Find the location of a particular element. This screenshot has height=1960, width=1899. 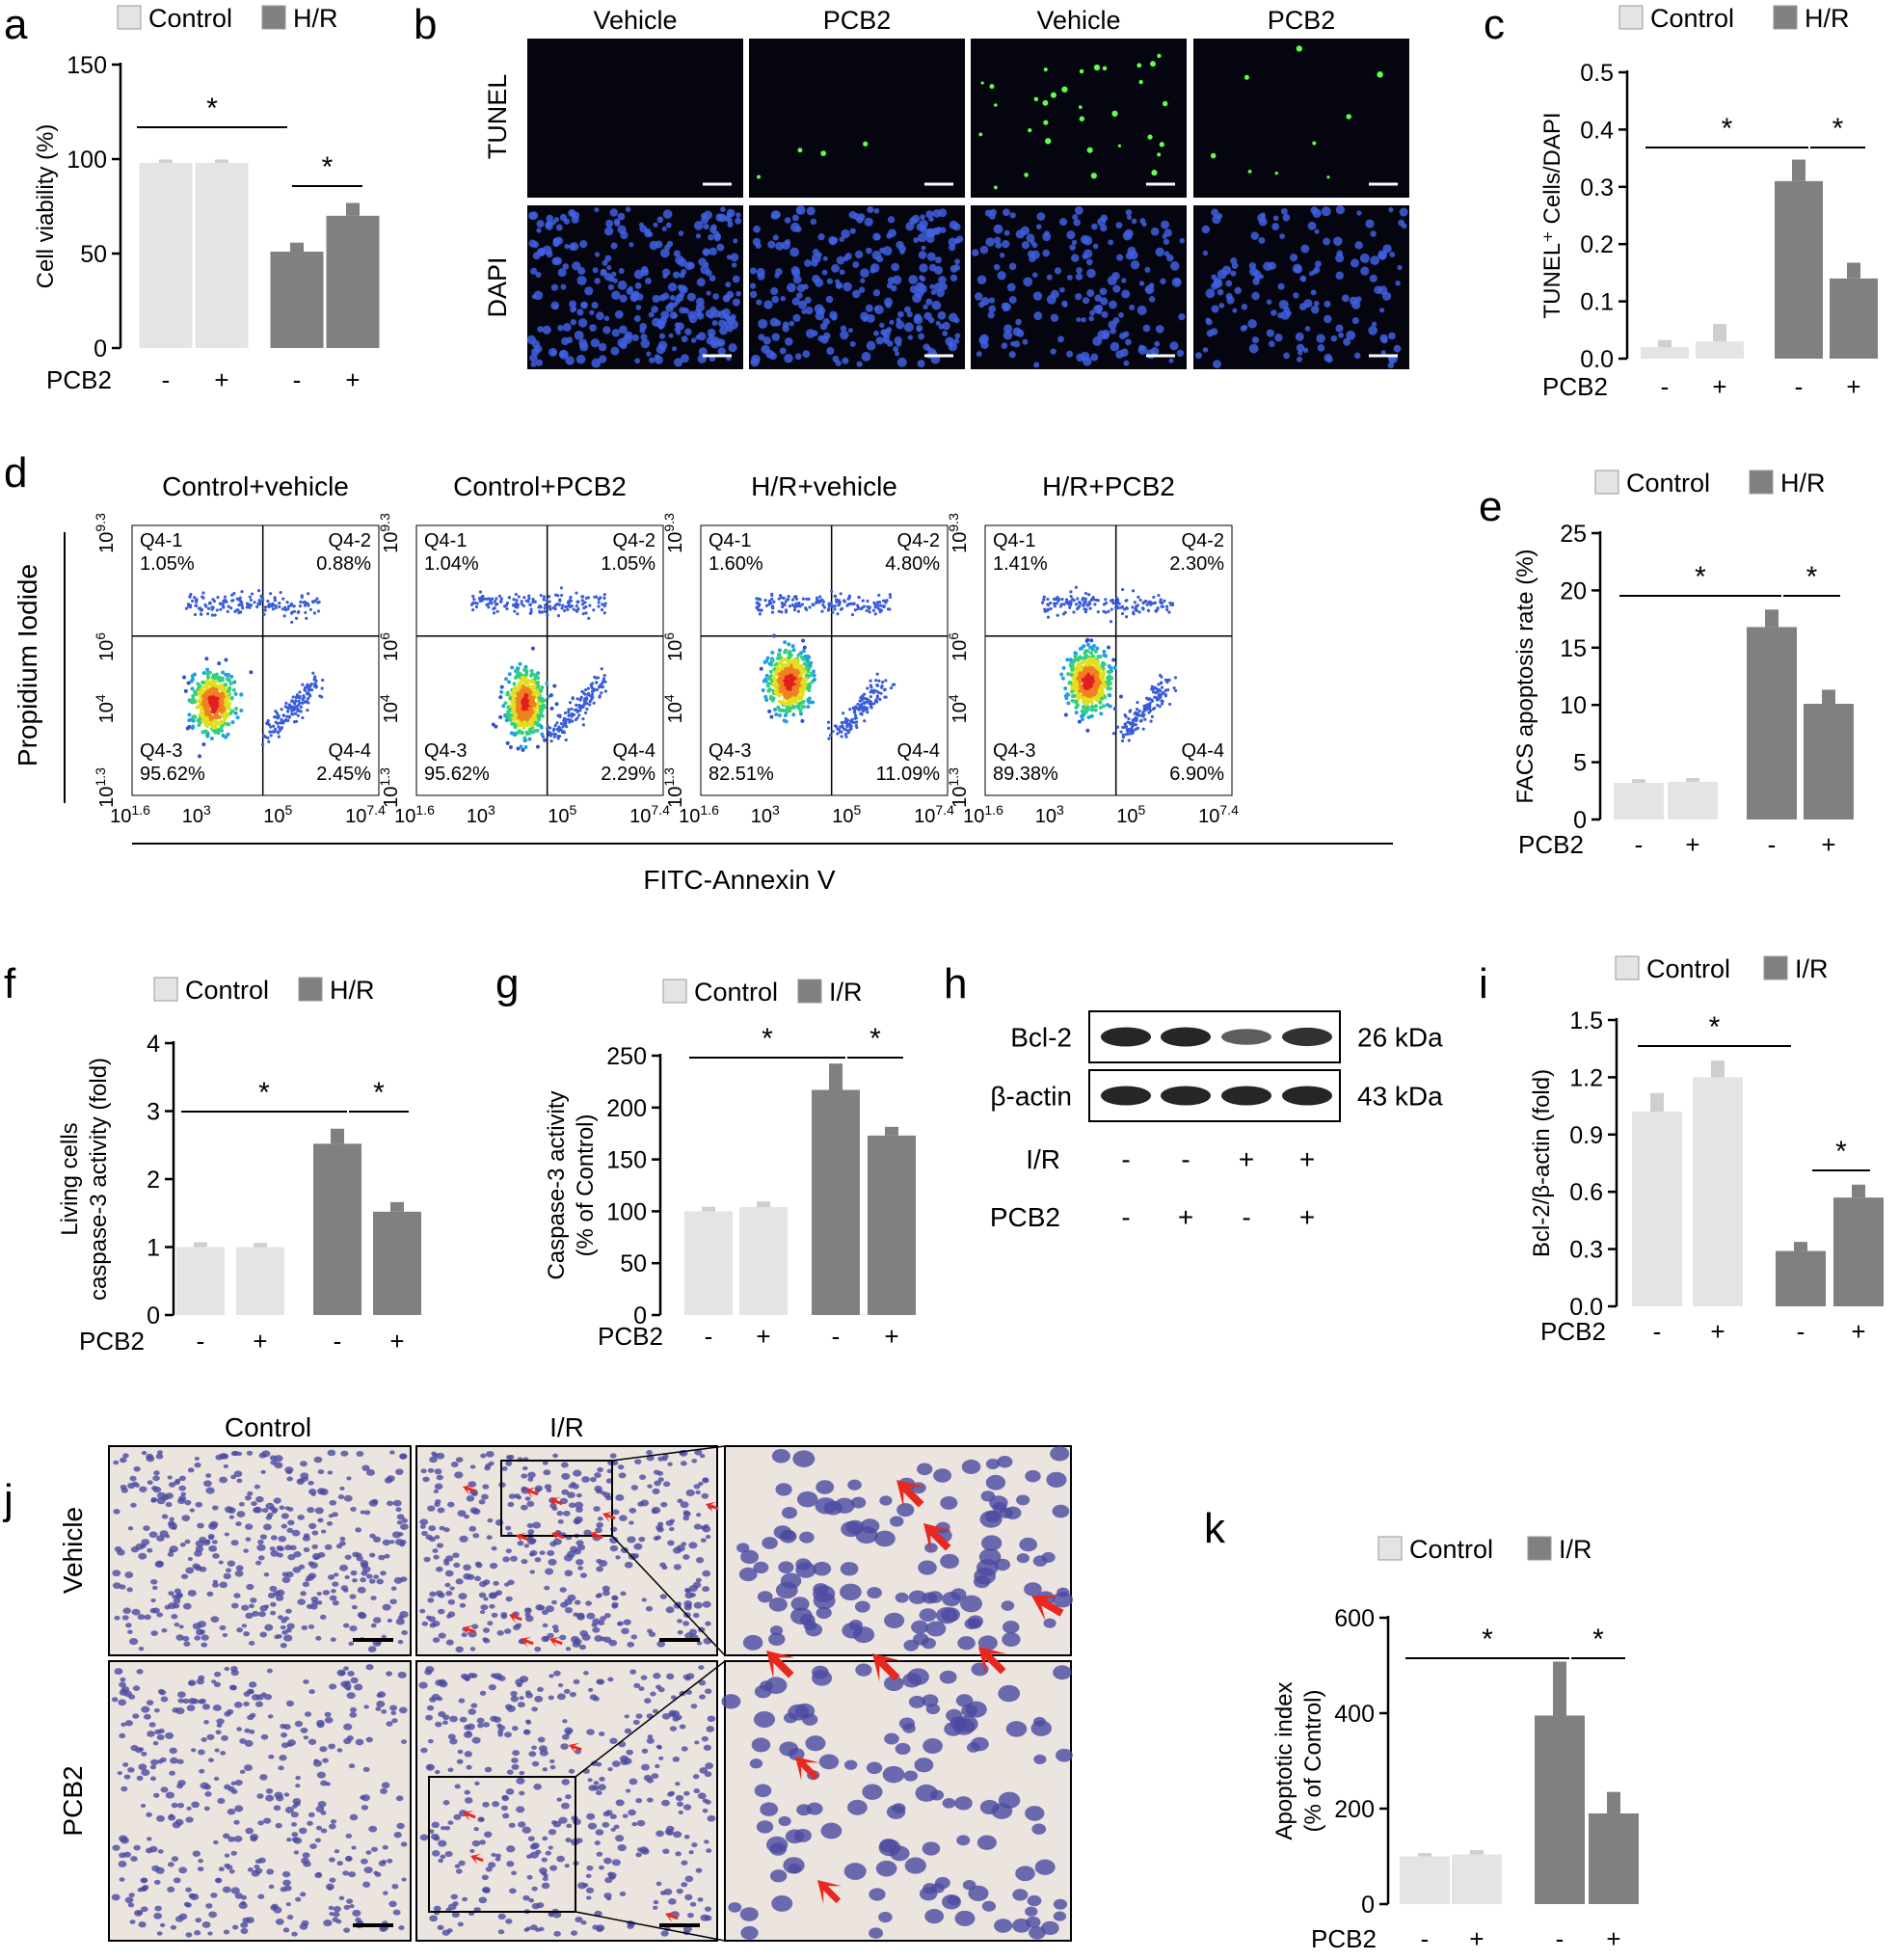

flow-x-tick-exponent: 3 is located at coordinates (776, 810).